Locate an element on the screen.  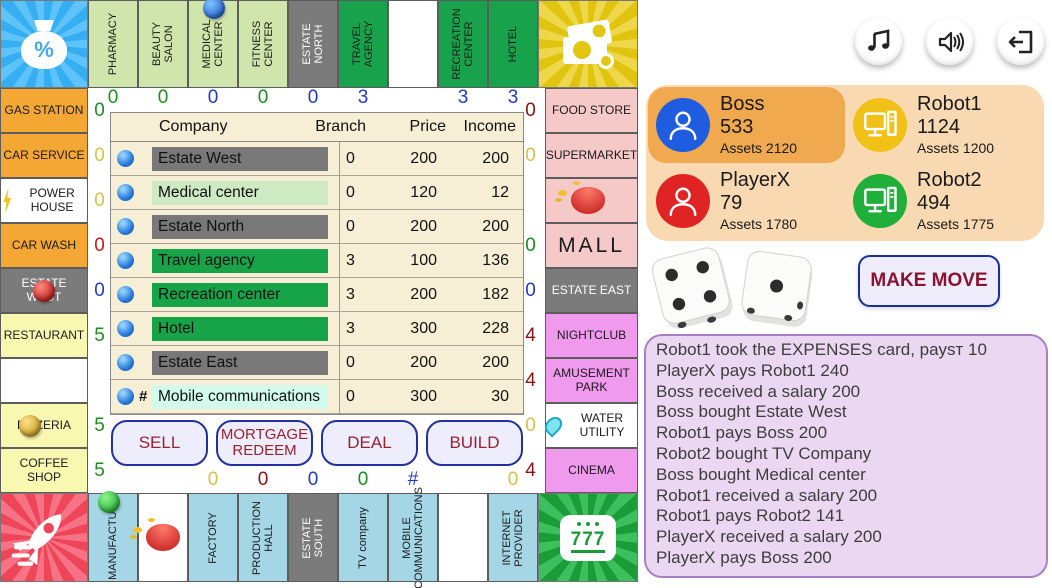
exit-button is located at coordinates (1020, 41).